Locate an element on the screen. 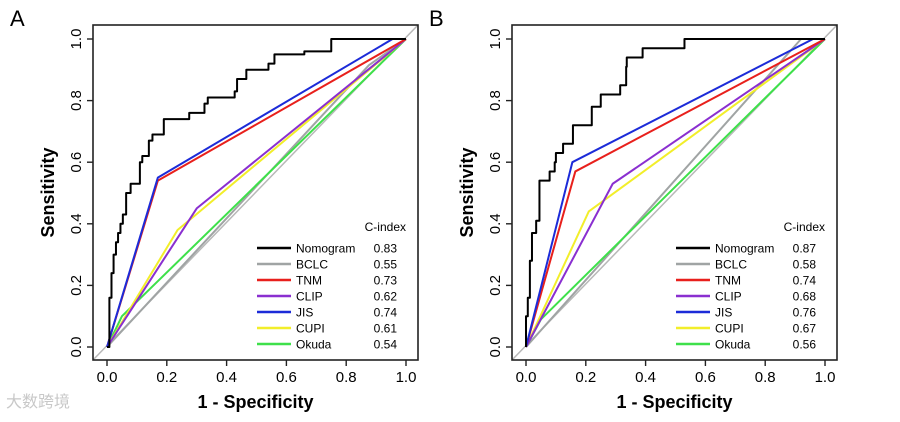 The image size is (900, 422). legend-cindex: 0.87 is located at coordinates (805, 249).